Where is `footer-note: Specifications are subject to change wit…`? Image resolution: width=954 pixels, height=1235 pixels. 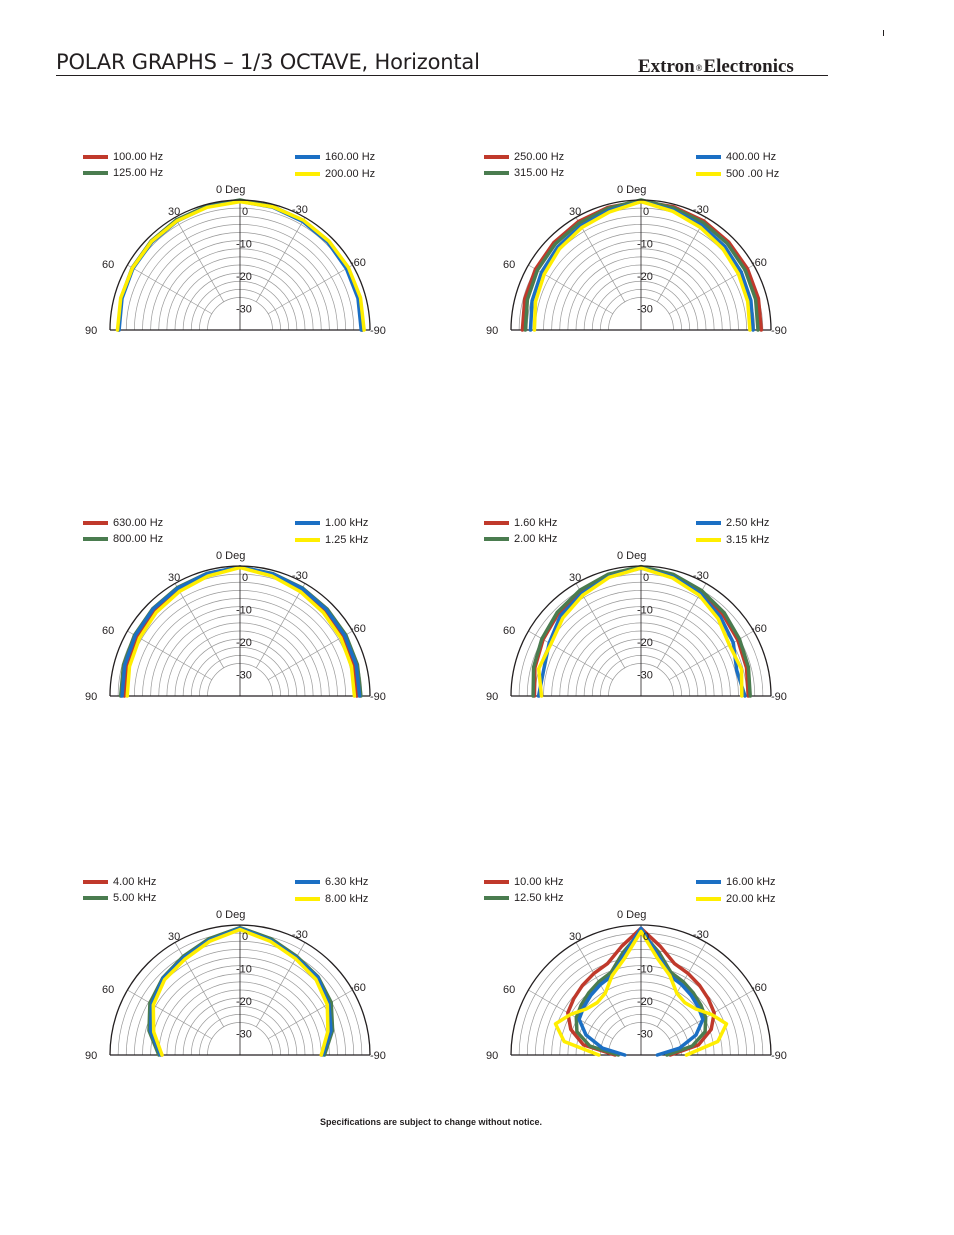 footer-note: Specifications are subject to change wit… is located at coordinates (431, 1122).